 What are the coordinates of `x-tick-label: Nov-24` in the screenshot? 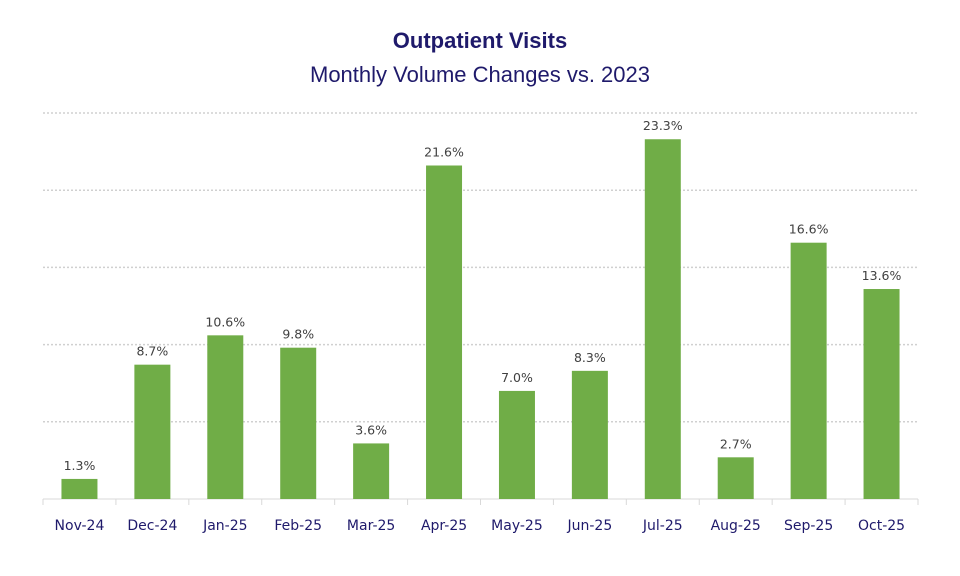 It's located at (80, 526).